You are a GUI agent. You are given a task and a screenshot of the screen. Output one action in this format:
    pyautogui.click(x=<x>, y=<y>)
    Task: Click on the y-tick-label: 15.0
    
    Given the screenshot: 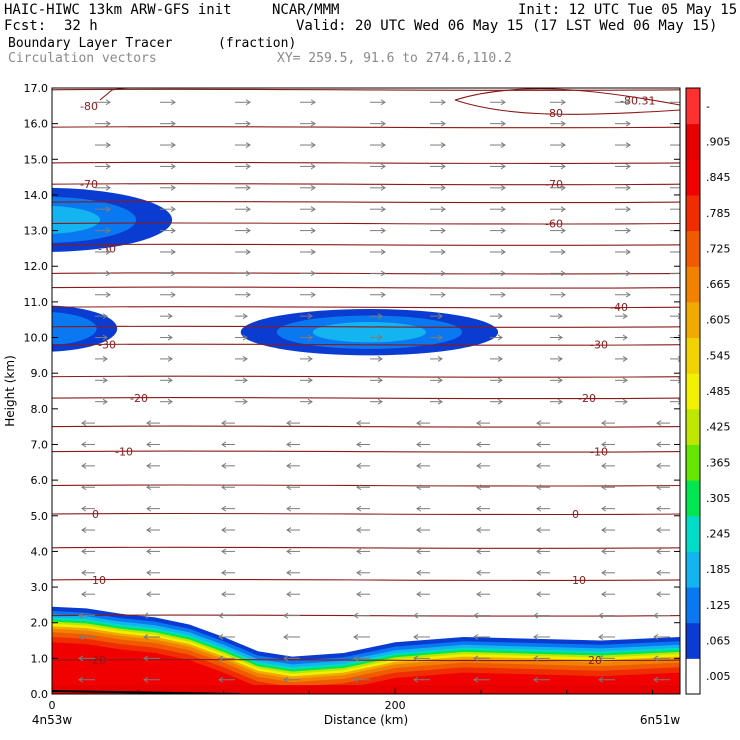 What is the action you would take?
    pyautogui.click(x=36, y=159)
    